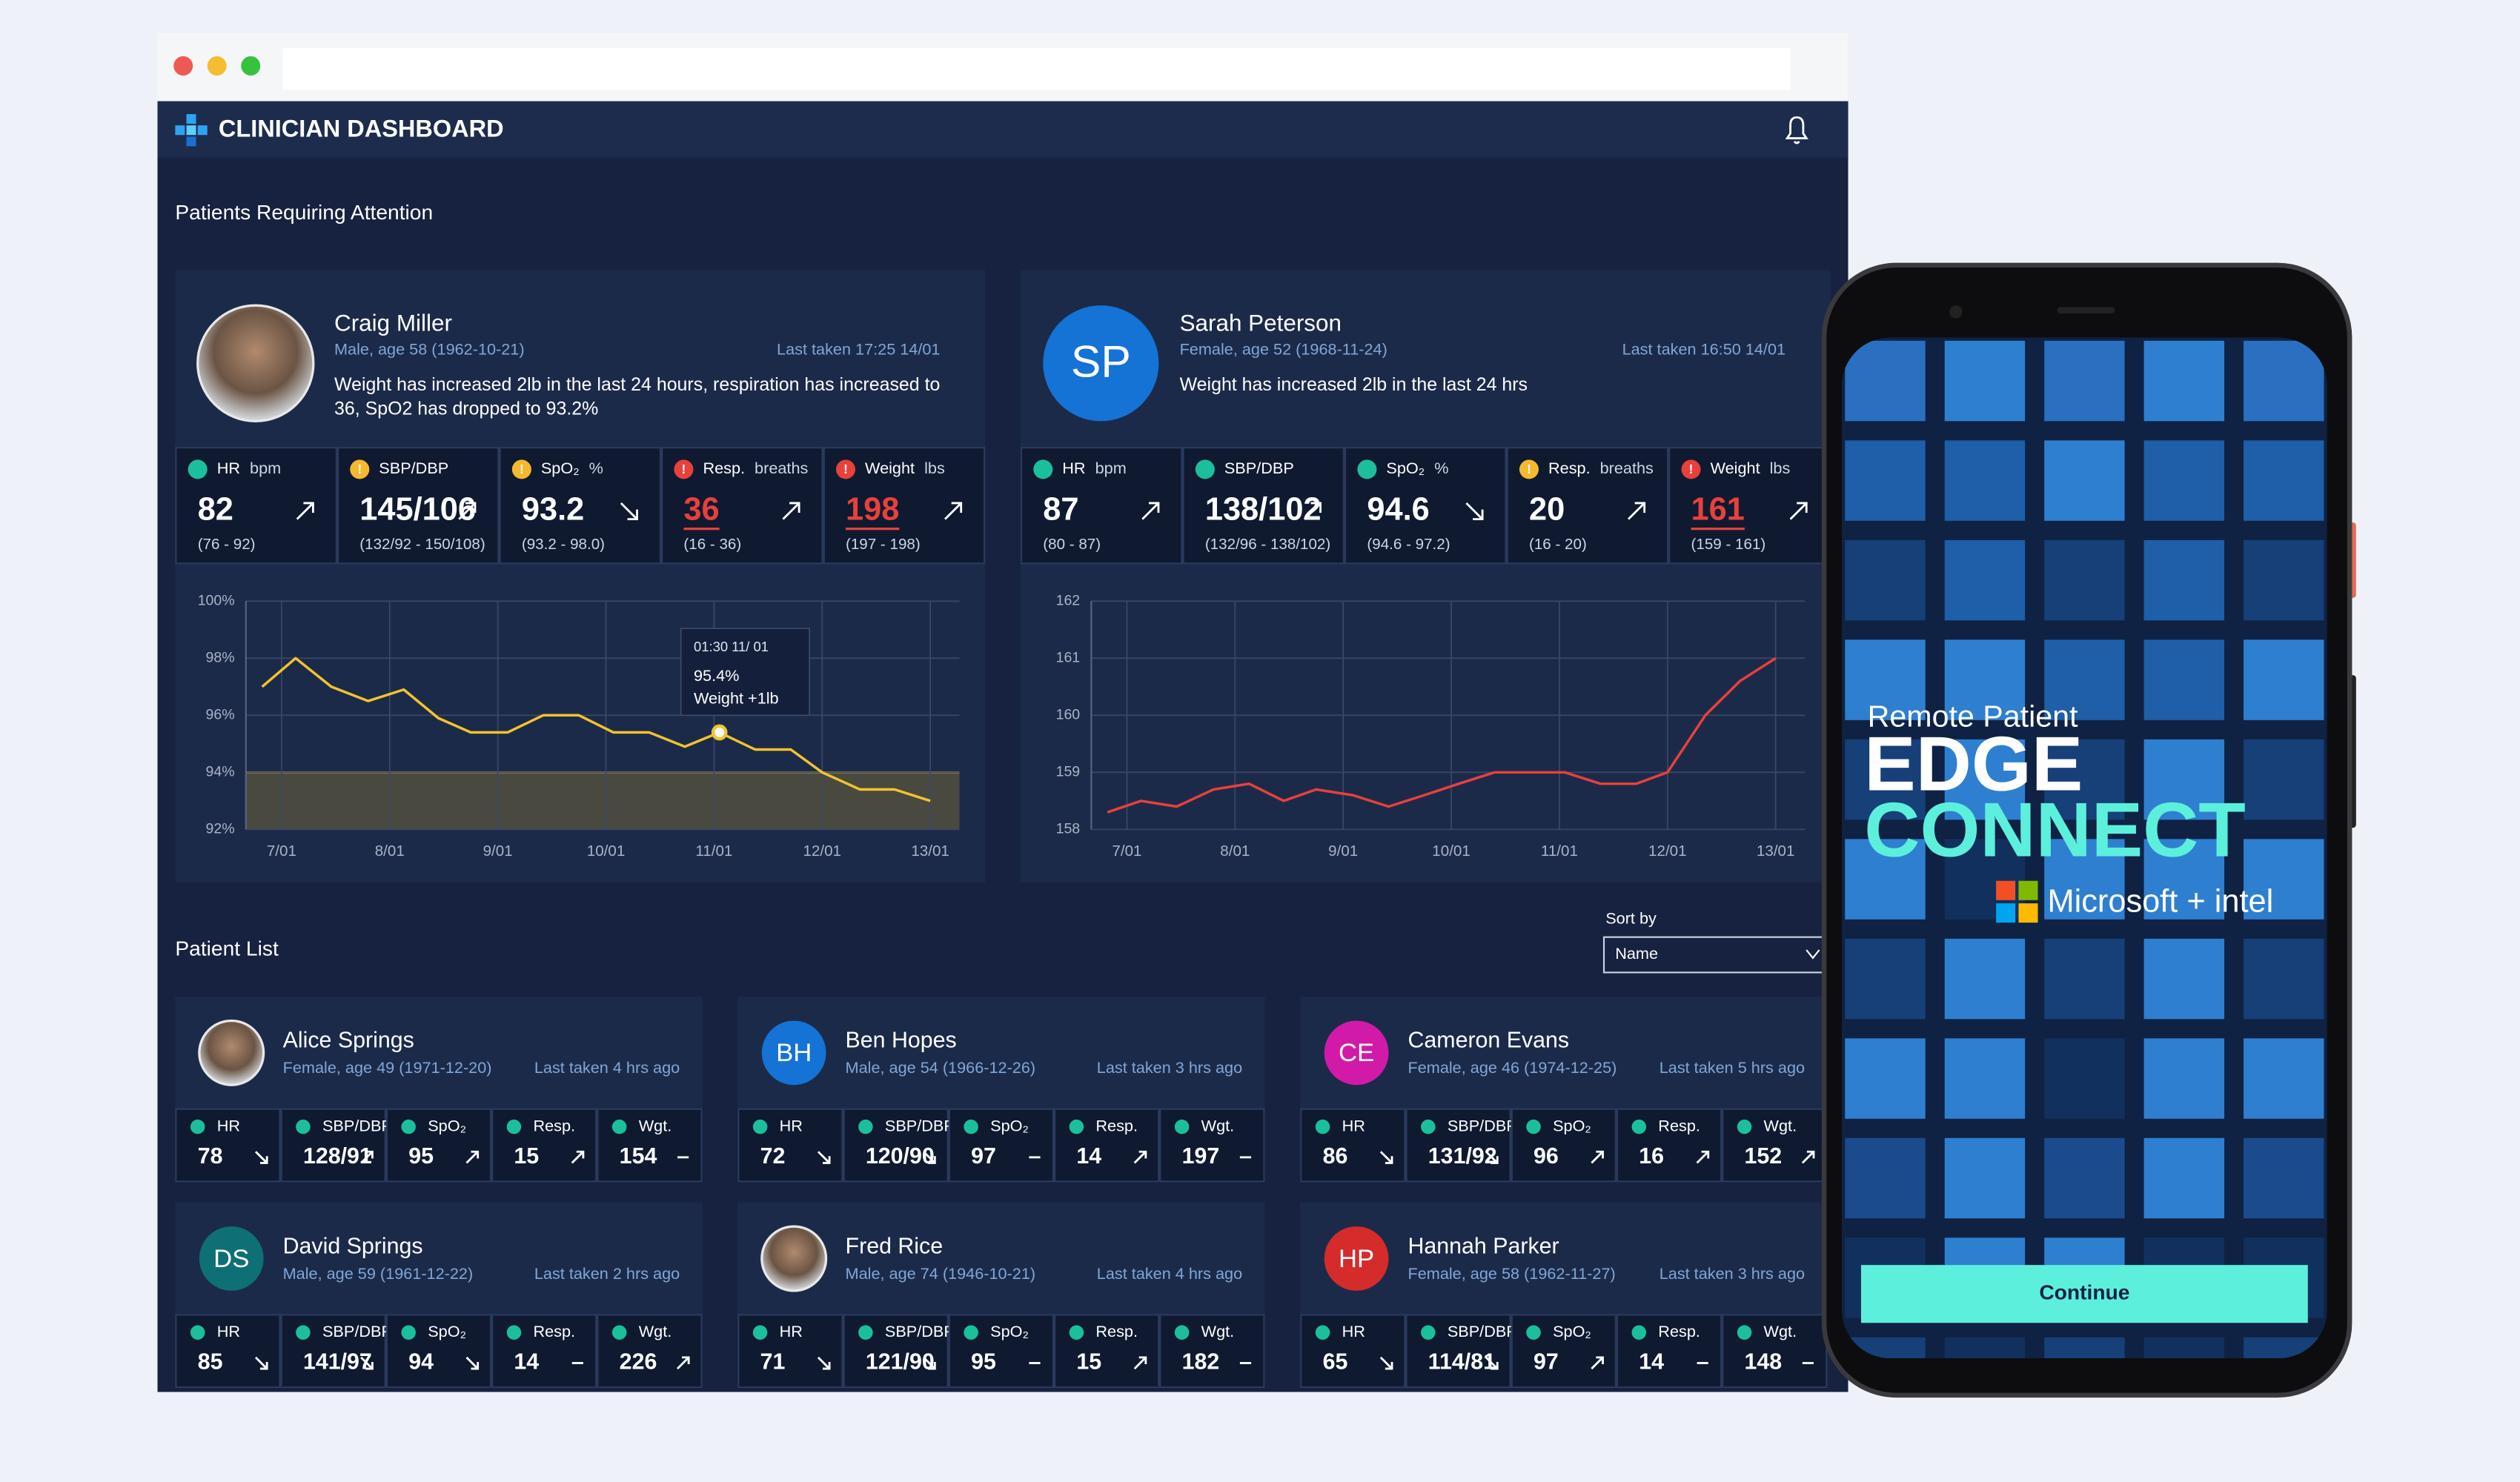 This screenshot has height=1482, width=2520. Describe the element at coordinates (1398, 509) in the screenshot. I see `vital-value: 94.6` at that location.